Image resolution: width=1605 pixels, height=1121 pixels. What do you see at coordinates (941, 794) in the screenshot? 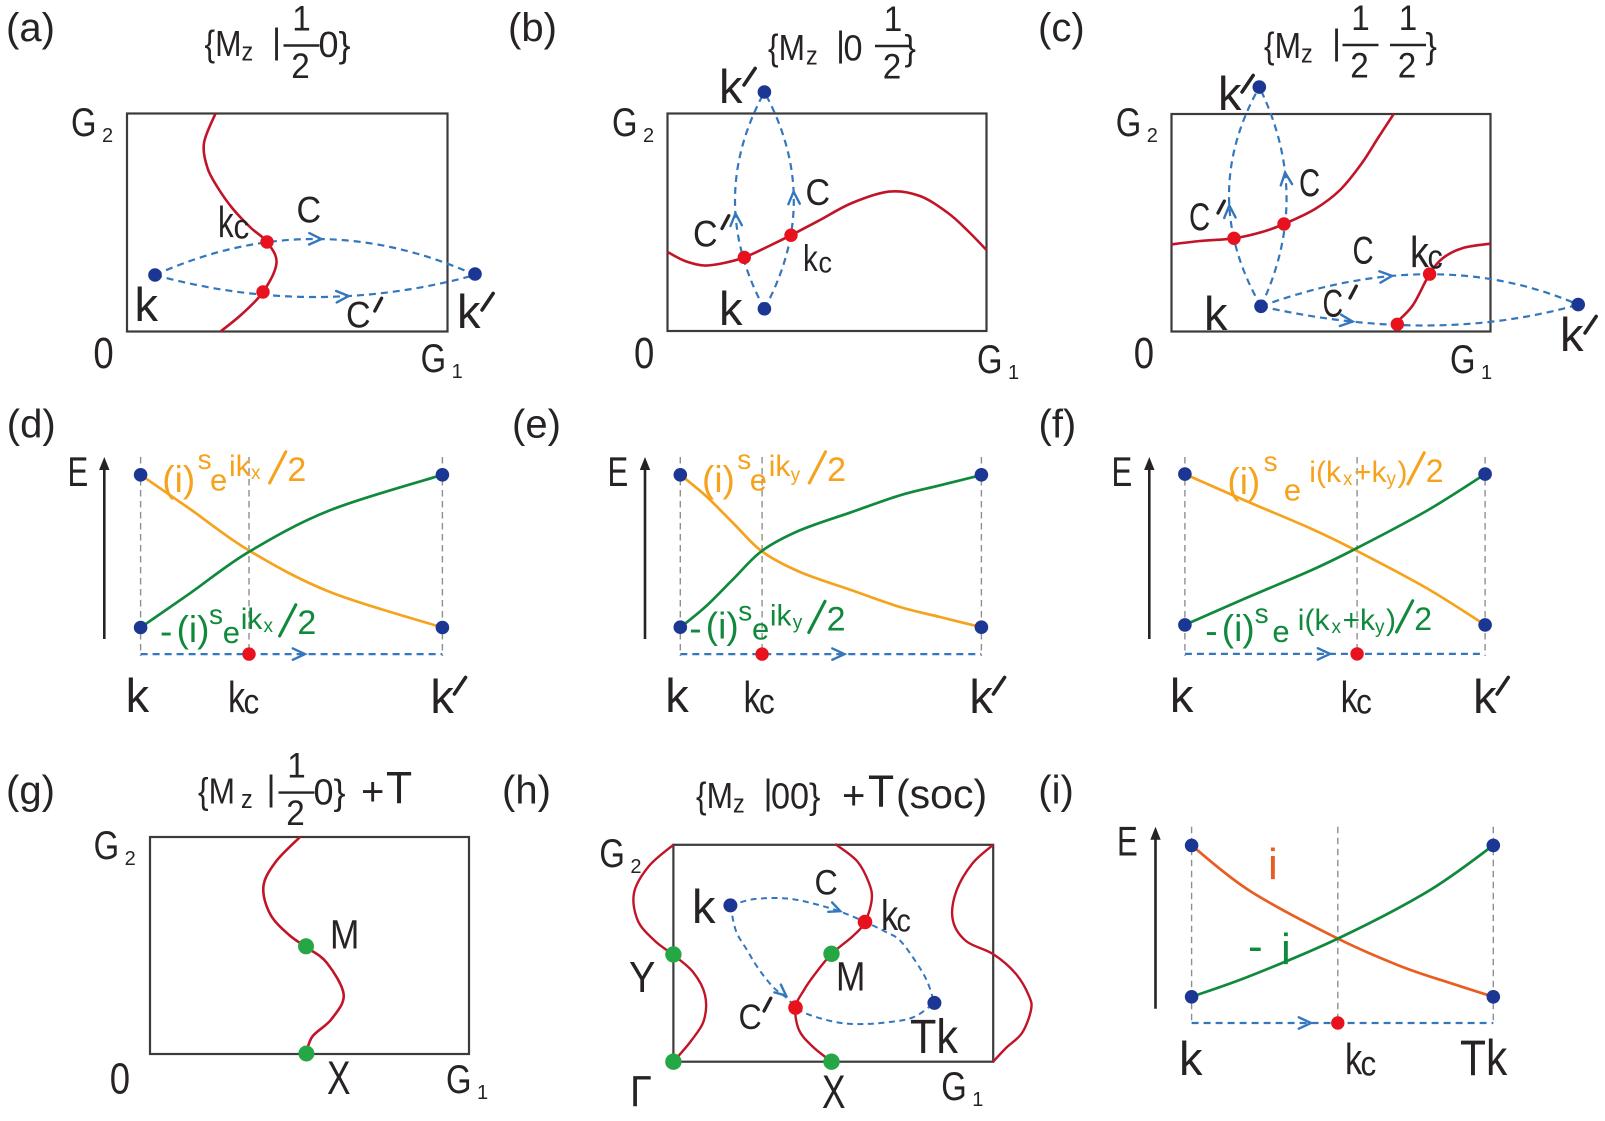
I see `svg-text: (soc)` at bounding box center [941, 794].